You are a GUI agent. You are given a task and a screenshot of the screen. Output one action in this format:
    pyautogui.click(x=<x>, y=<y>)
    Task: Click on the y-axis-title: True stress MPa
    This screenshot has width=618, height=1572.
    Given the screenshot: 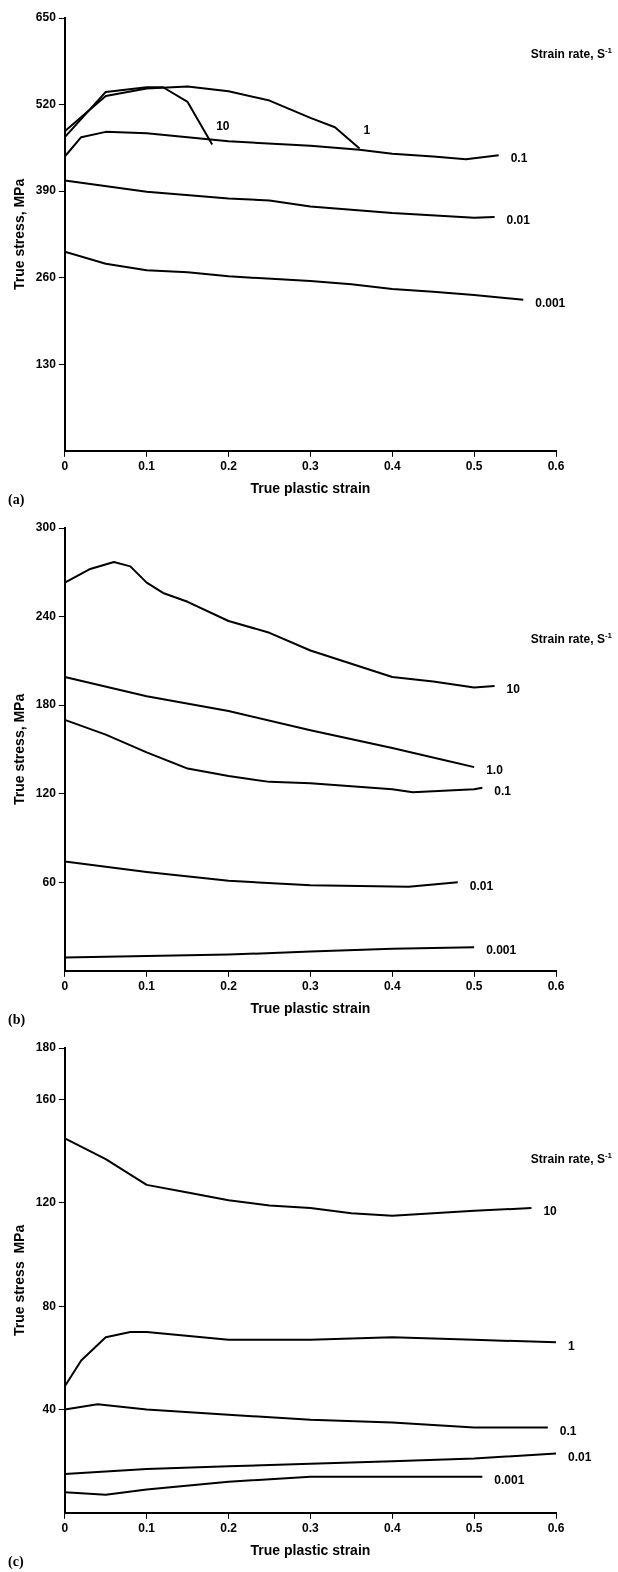 What is the action you would take?
    pyautogui.click(x=19, y=1280)
    